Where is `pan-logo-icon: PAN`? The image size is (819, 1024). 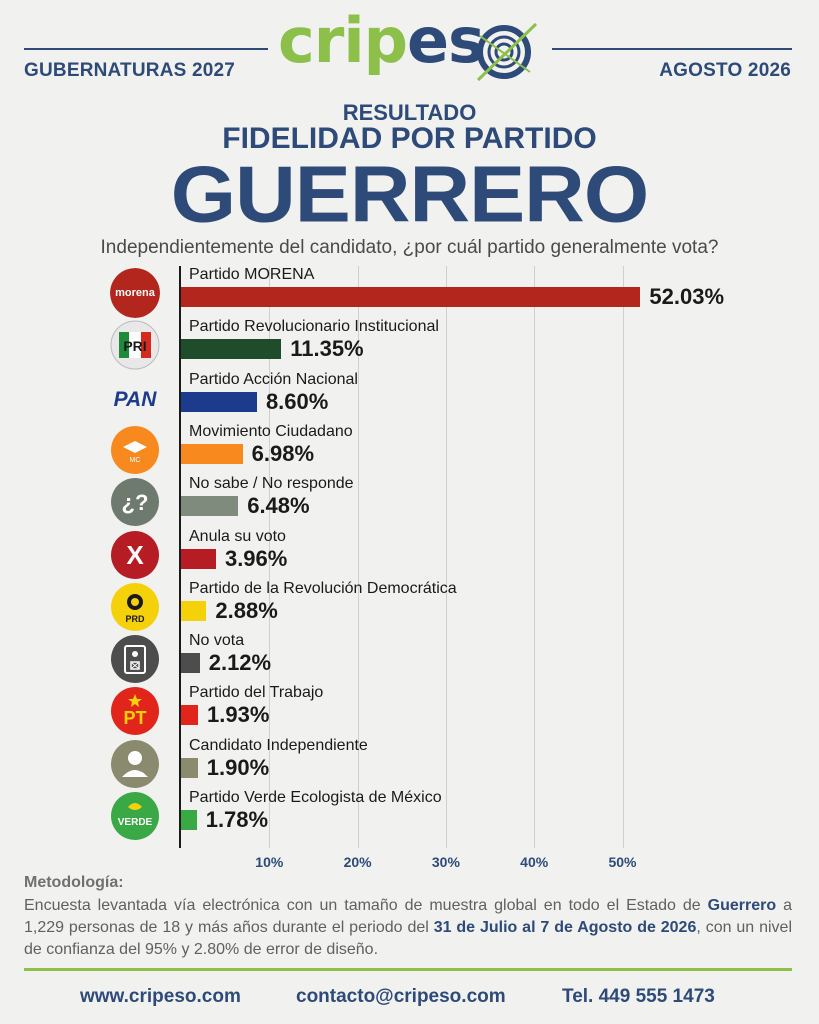
pan-logo-icon: PAN is located at coordinates (135, 398).